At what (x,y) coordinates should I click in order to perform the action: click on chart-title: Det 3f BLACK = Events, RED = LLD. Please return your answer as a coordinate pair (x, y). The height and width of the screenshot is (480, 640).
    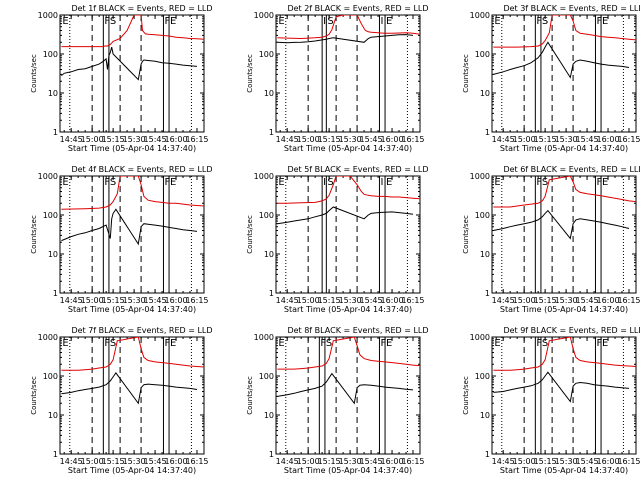
    Looking at the image, I should click on (571, 8).